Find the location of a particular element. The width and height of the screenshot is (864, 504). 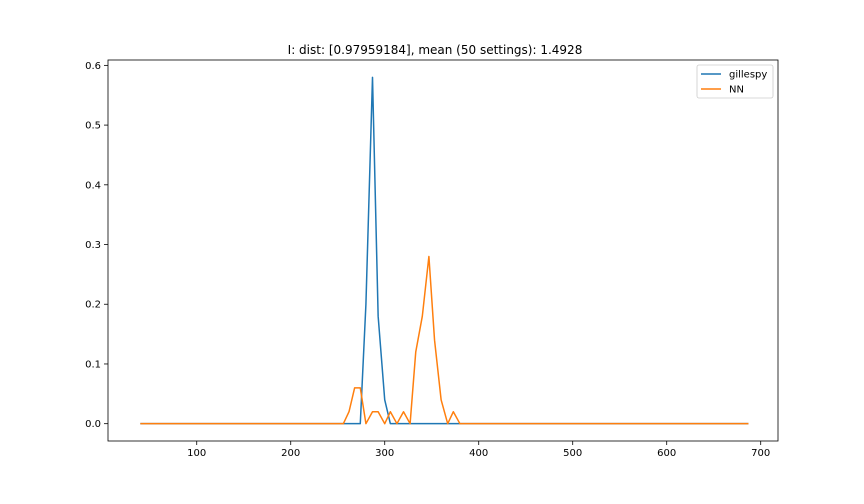

x-tick-label: 100 is located at coordinates (196, 453).